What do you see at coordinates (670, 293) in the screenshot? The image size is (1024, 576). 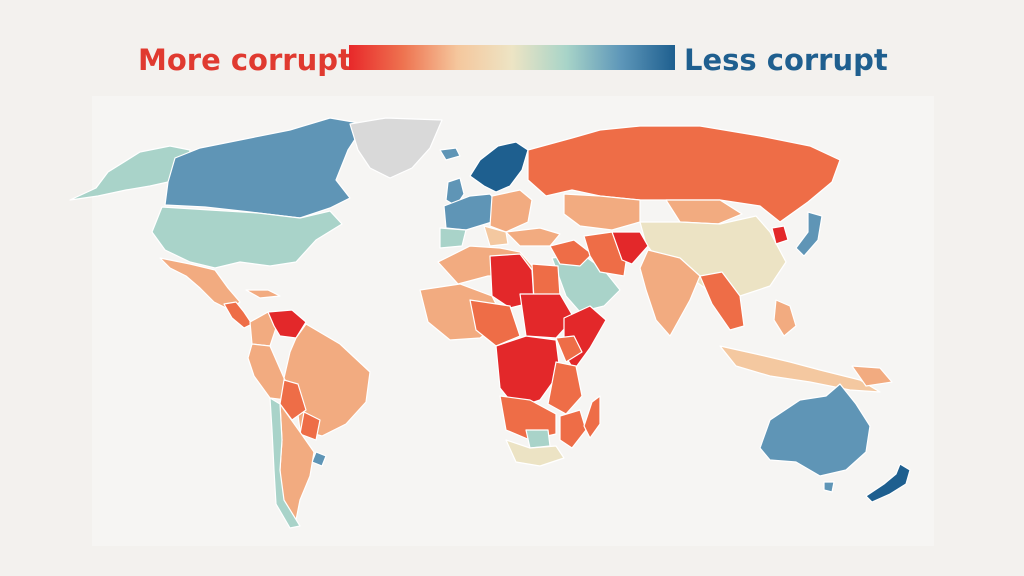 I see `region-india` at bounding box center [670, 293].